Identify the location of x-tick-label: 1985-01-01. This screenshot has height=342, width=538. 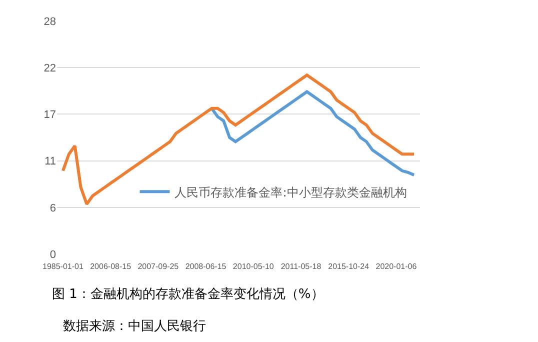
(63, 266).